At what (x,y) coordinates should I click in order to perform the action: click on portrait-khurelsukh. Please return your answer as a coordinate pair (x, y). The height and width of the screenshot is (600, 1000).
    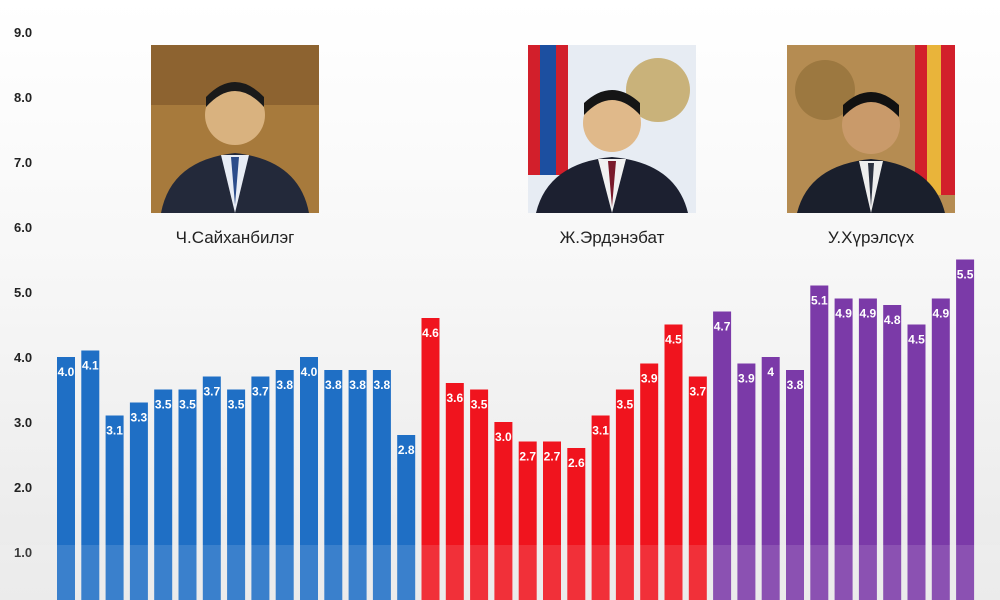
    Looking at the image, I should click on (871, 129).